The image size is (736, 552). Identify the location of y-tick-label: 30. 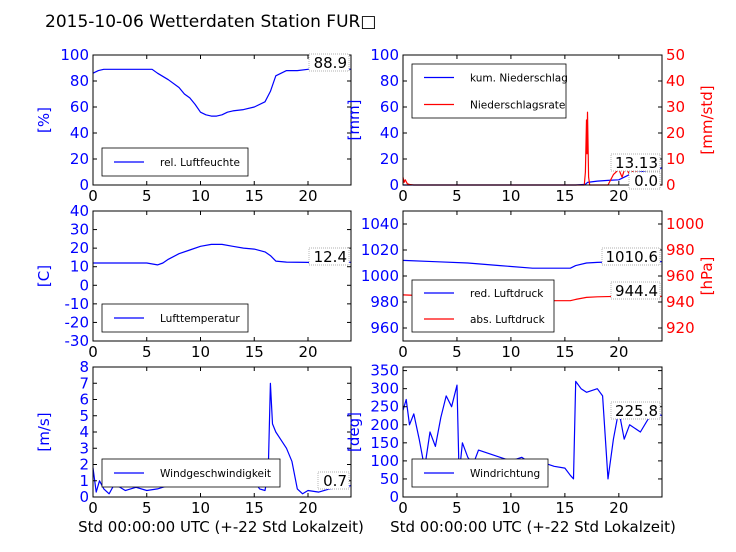
(79, 230).